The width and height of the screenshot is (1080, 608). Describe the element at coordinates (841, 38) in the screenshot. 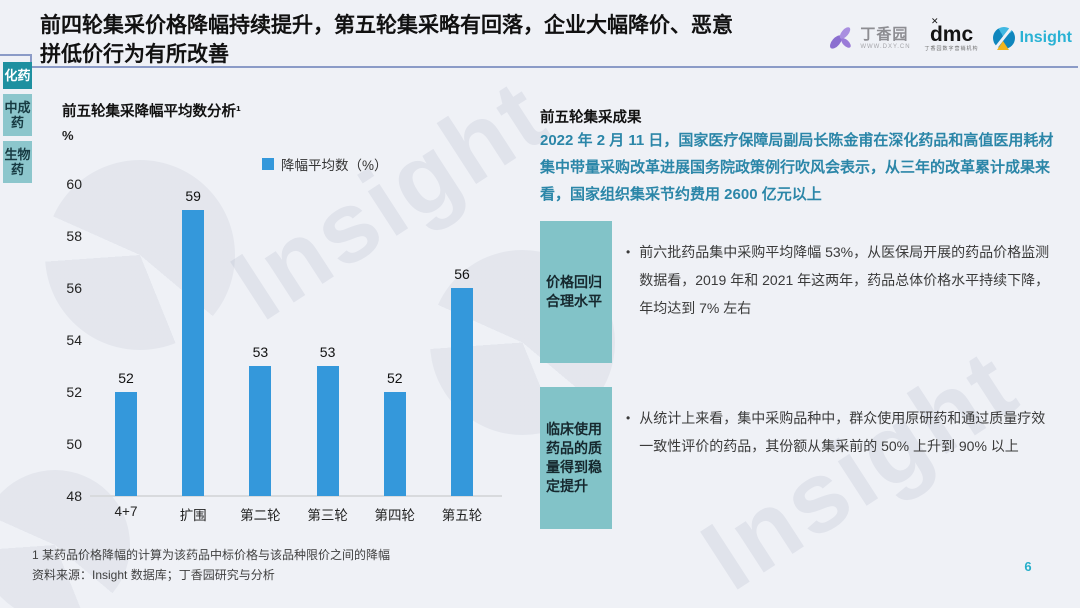

I see `dxy-flower-icon` at that location.